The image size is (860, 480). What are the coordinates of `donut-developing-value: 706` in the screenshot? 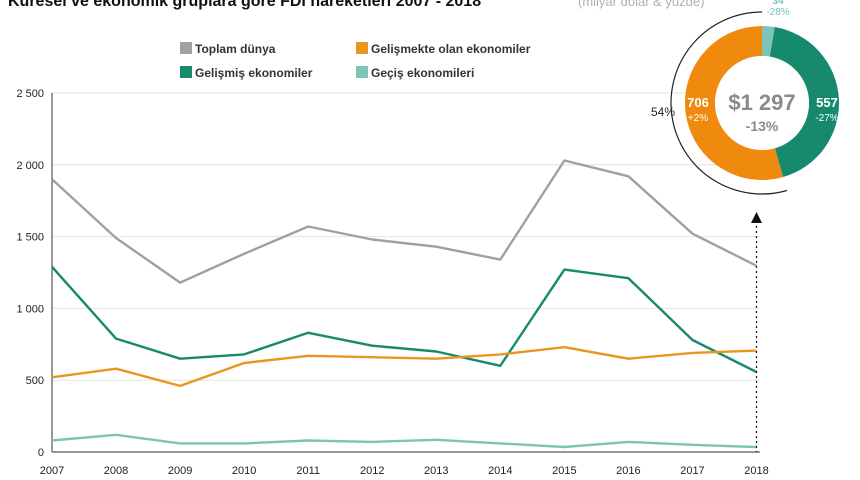 It's located at (698, 102).